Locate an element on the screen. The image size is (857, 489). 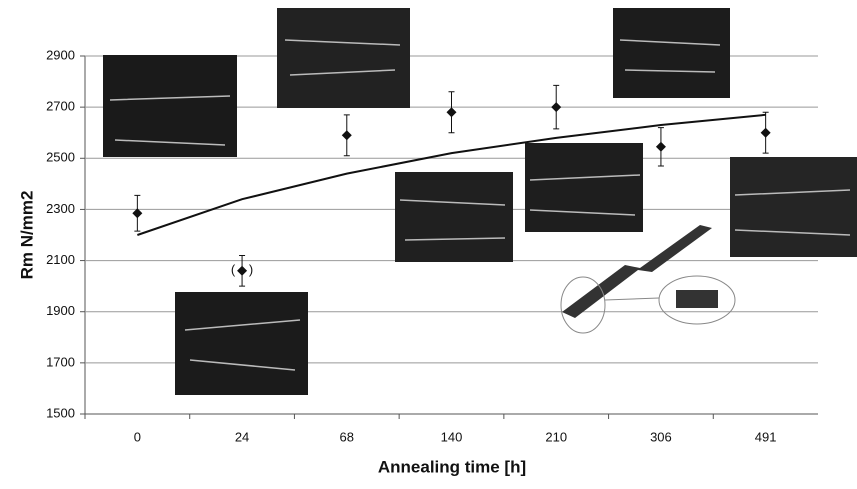
x-tick-label: 491 is located at coordinates (766, 436).